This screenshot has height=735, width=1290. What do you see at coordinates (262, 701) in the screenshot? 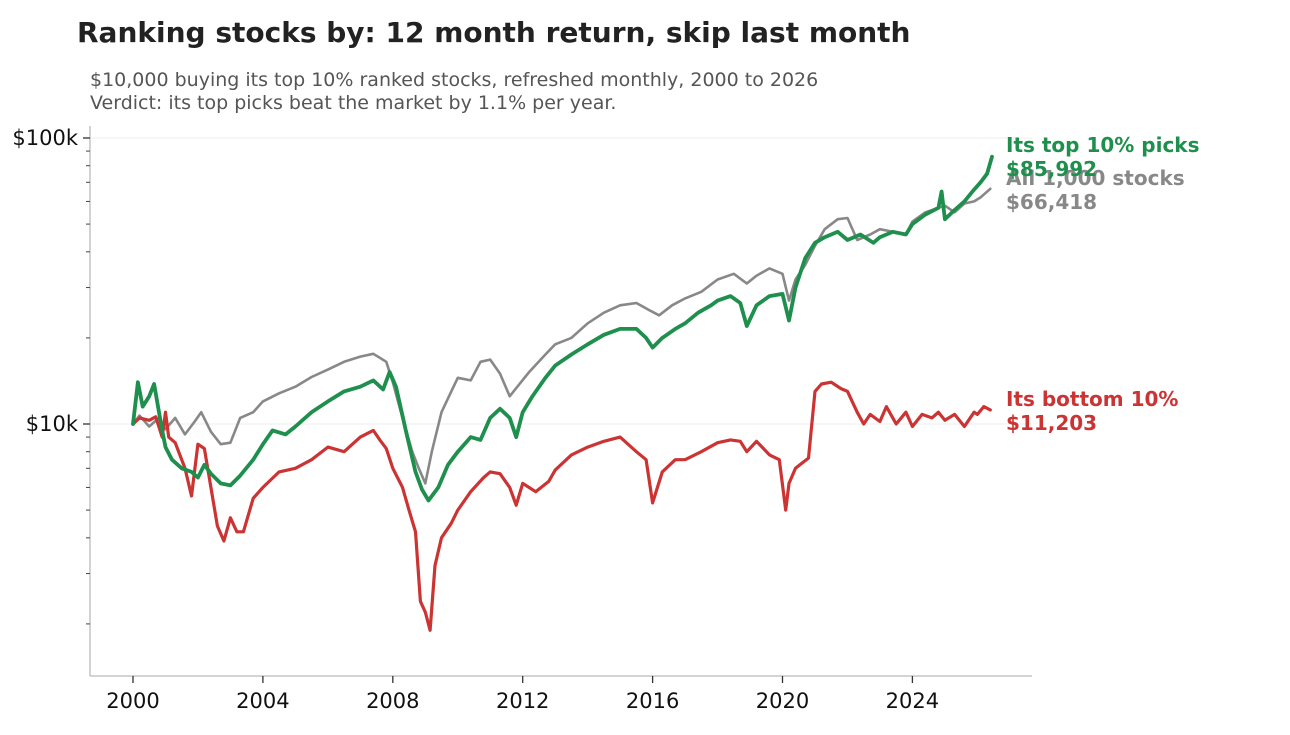
I see `x-tick-label: 2004` at bounding box center [262, 701].